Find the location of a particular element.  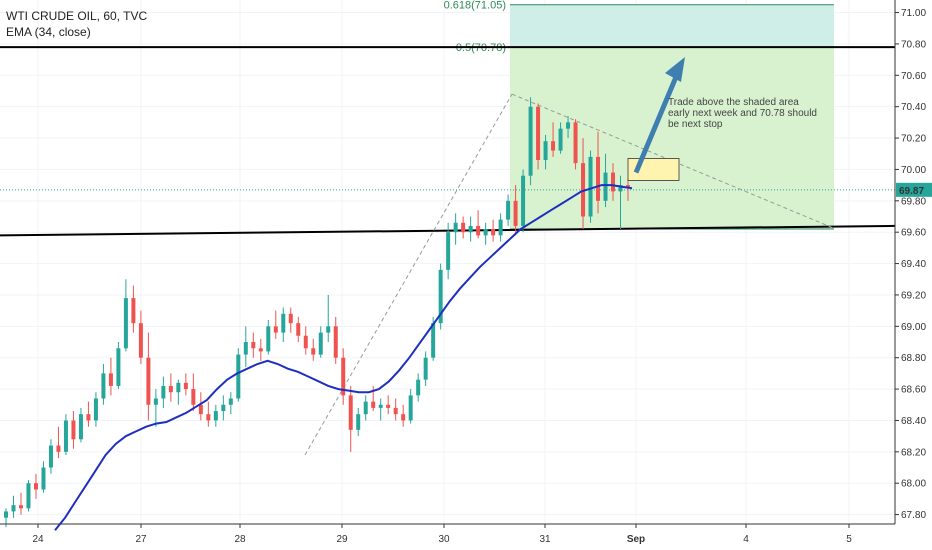

x-tick-label: 4 is located at coordinates (746, 539).